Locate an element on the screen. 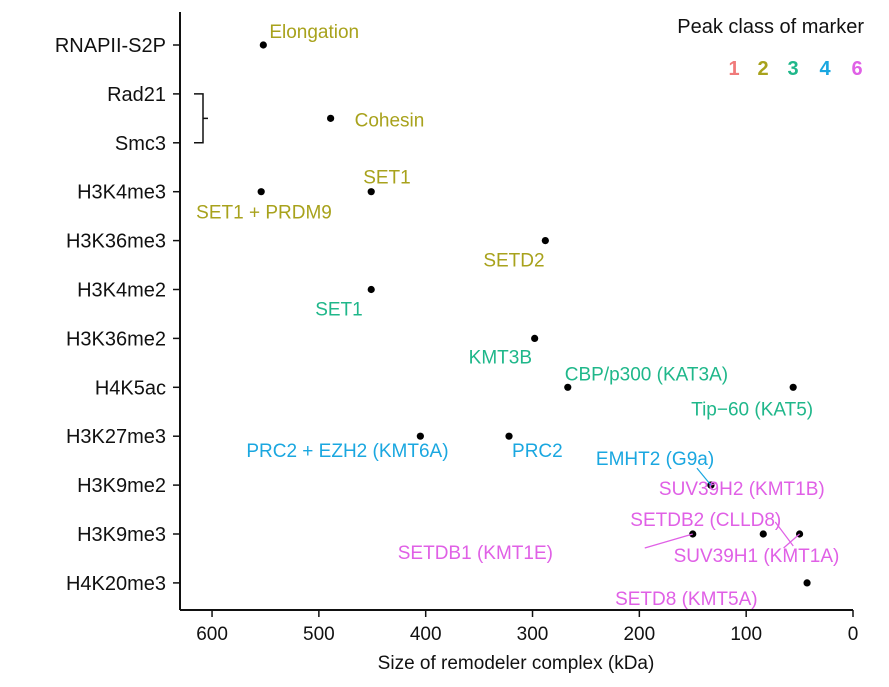 The image size is (889, 687). y-tick-label: H3K36me3 is located at coordinates (116, 242).